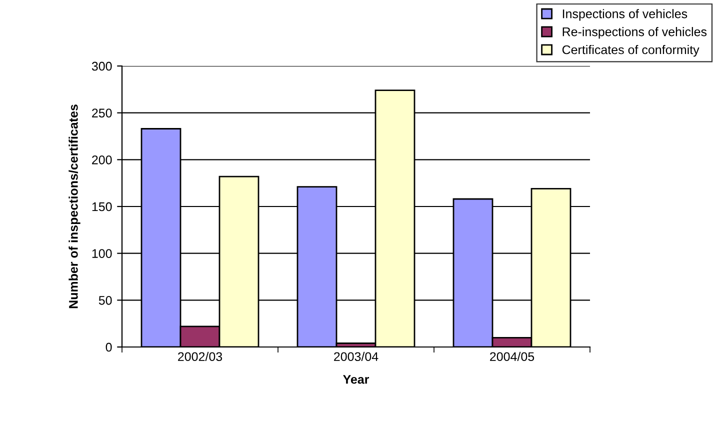  What do you see at coordinates (102, 113) in the screenshot?
I see `y-tick-label: 250` at bounding box center [102, 113].